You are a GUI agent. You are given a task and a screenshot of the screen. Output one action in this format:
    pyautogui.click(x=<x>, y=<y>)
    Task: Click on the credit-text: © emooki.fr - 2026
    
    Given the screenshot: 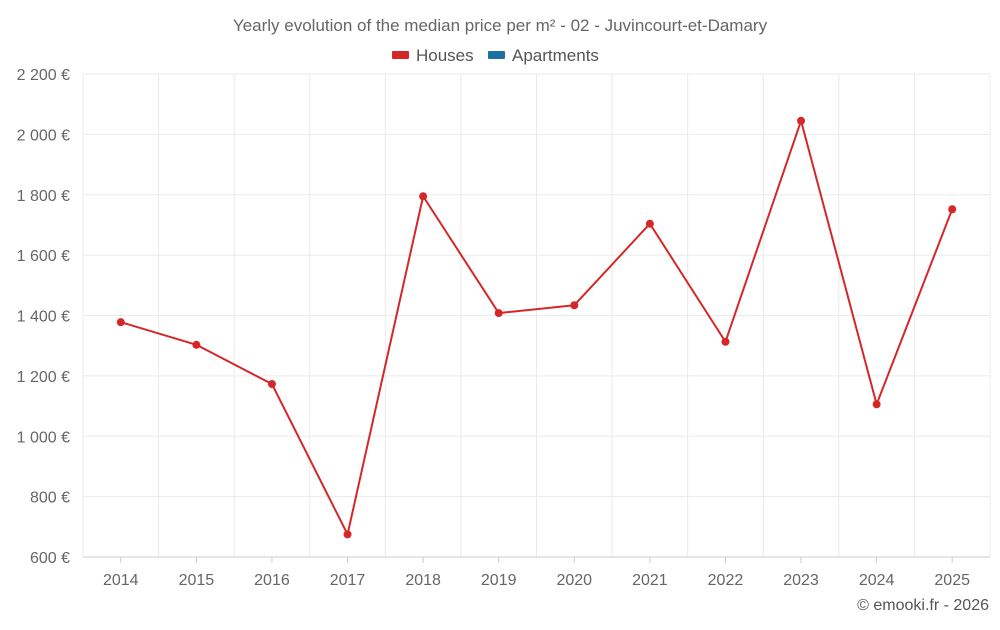 What is the action you would take?
    pyautogui.click(x=923, y=605)
    